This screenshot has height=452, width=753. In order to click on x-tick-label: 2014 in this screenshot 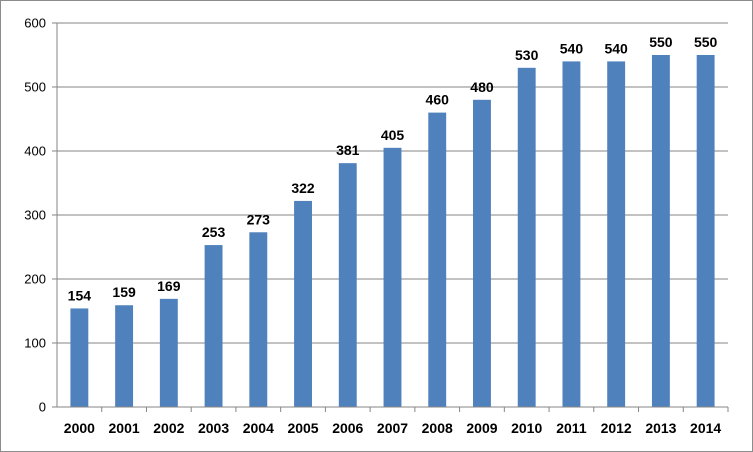, I will do `click(705, 428)`.